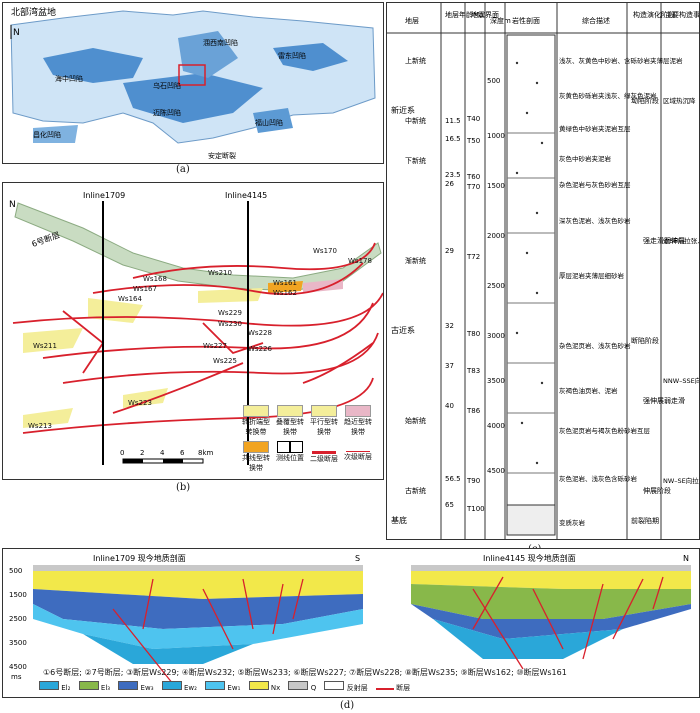 This screenshot has width=700, height=713. I want to click on faults, so click(198, 338).